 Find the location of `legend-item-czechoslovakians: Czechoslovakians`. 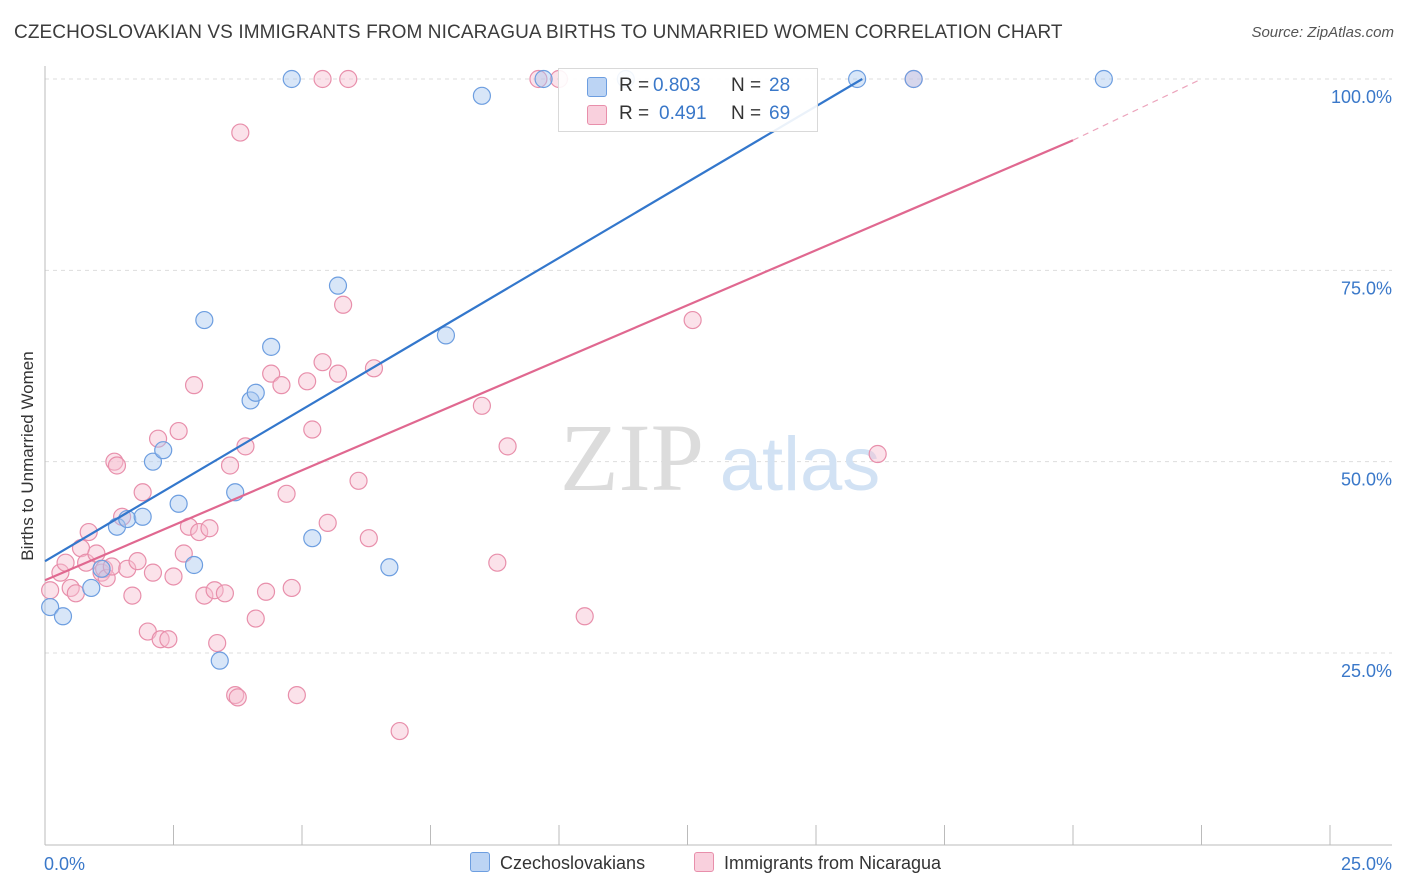

legend-item-czechoslovakians: Czechoslovakians is located at coordinates (557, 863).